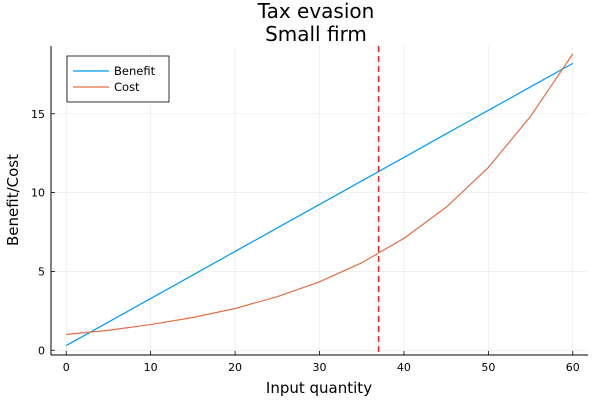  Describe the element at coordinates (13, 200) in the screenshot. I see `y-axis-label: Benefit/Cost` at that location.